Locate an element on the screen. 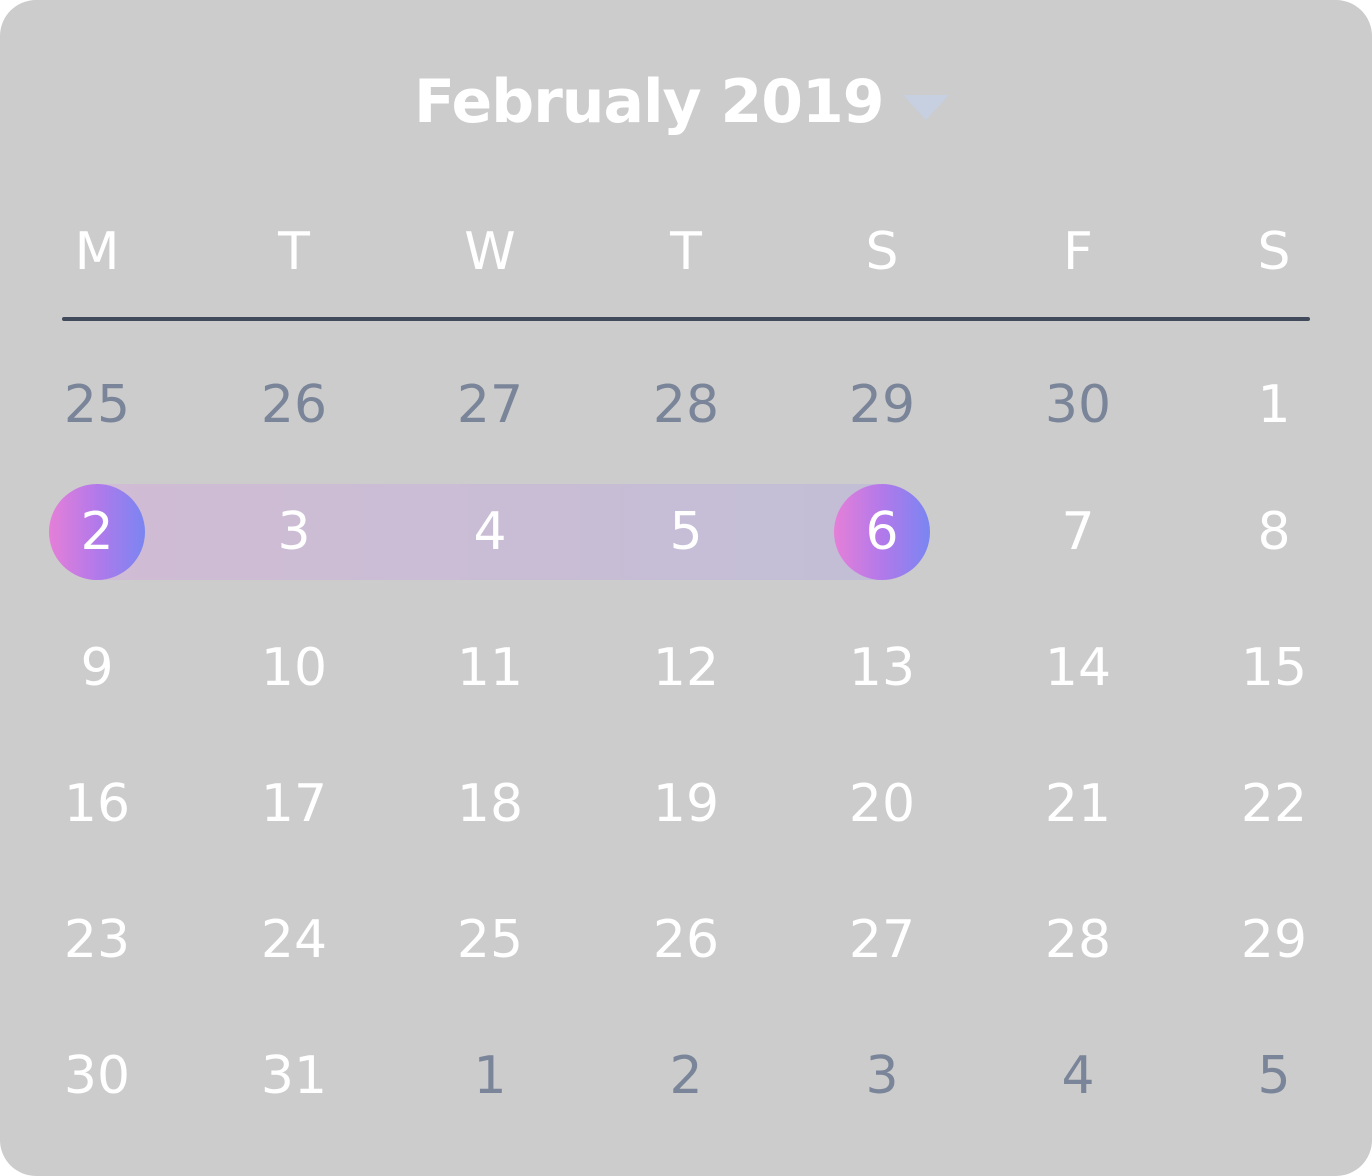 The height and width of the screenshot is (1176, 1372). day-number: 21 is located at coordinates (1078, 804).